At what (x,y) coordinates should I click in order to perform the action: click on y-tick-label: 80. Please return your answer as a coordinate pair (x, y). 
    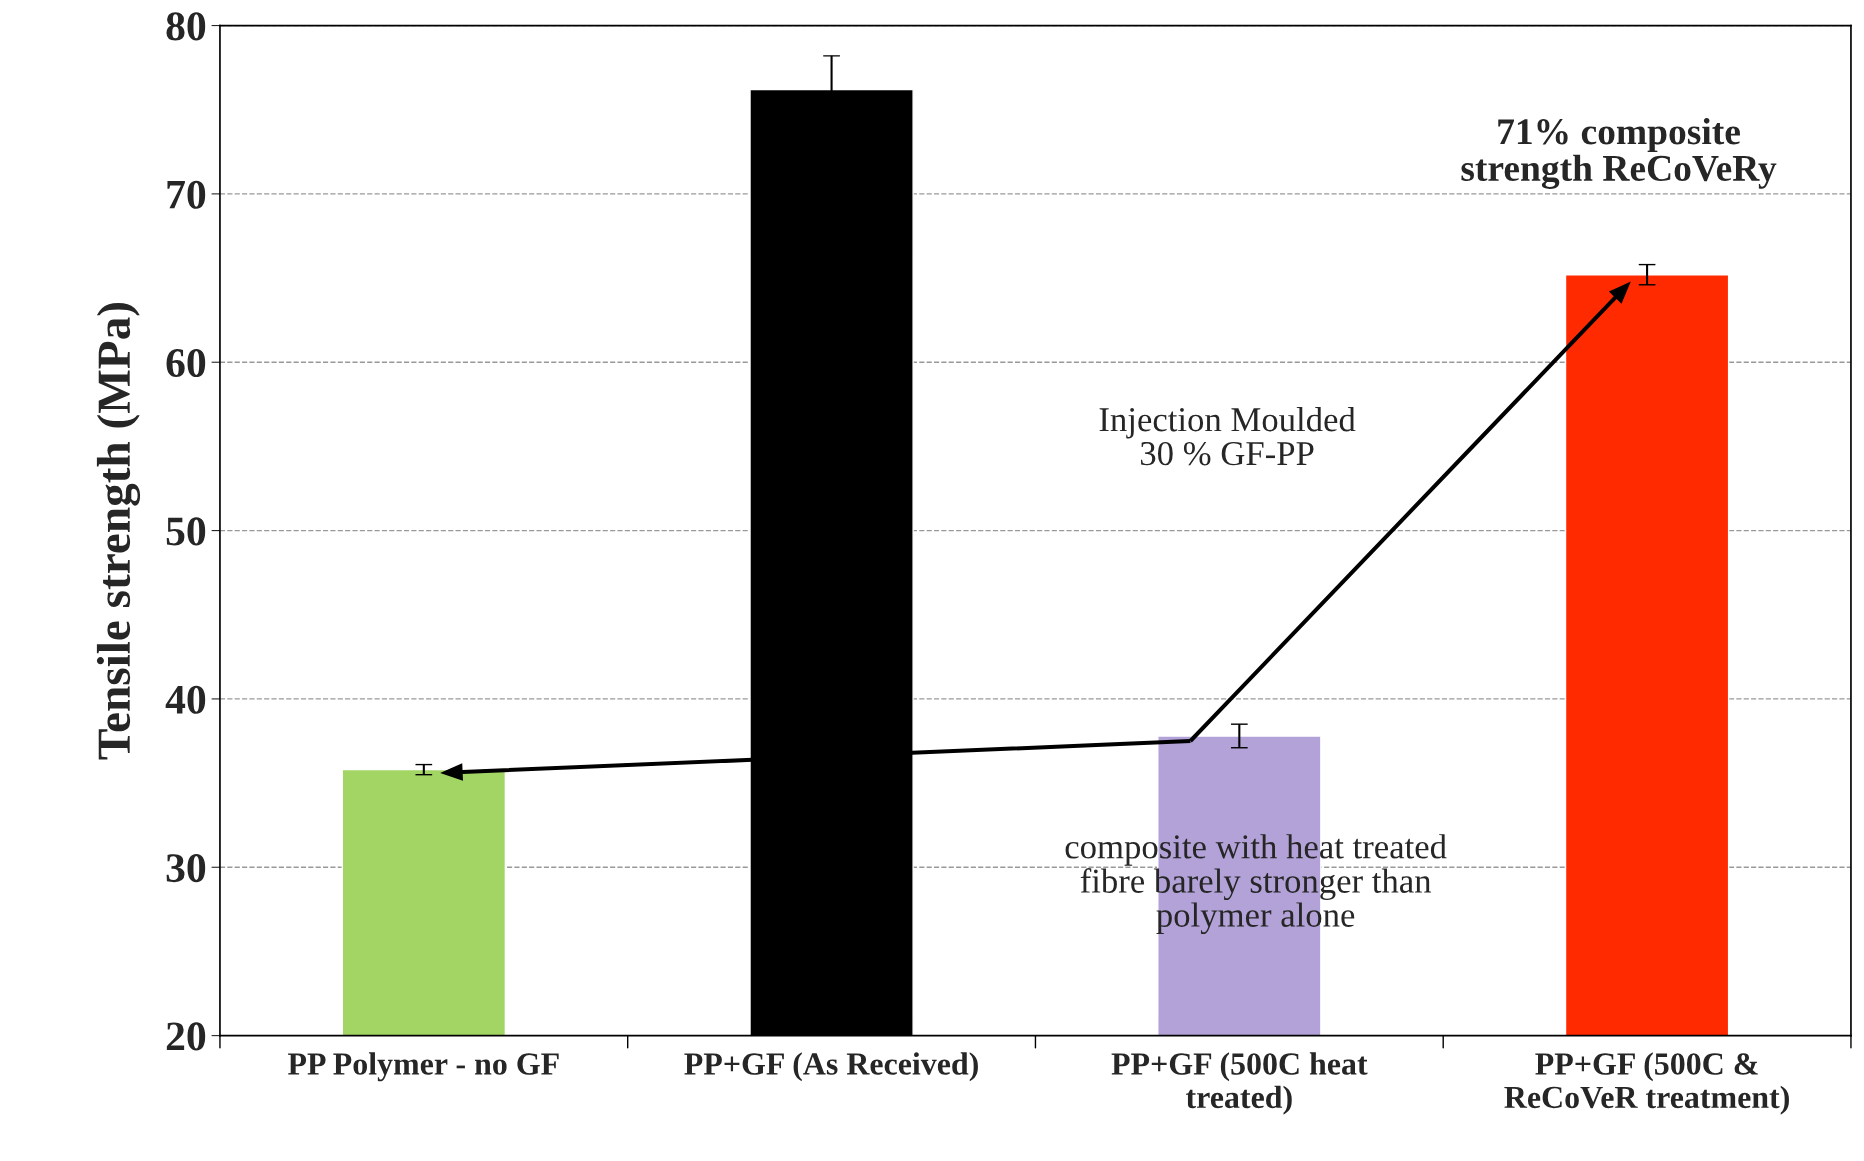
    Looking at the image, I should click on (186, 26).